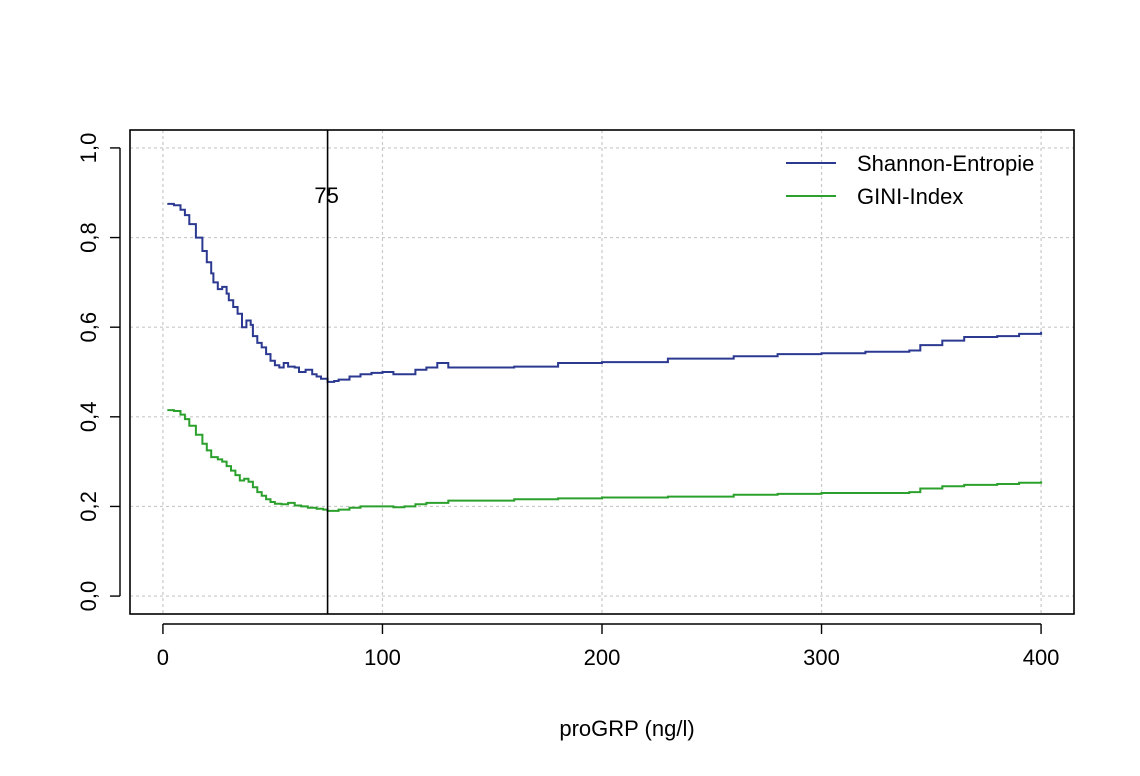 Image resolution: width=1140 pixels, height=776 pixels. What do you see at coordinates (88, 237) in the screenshot?
I see `y-tick-label: 0,8` at bounding box center [88, 237].